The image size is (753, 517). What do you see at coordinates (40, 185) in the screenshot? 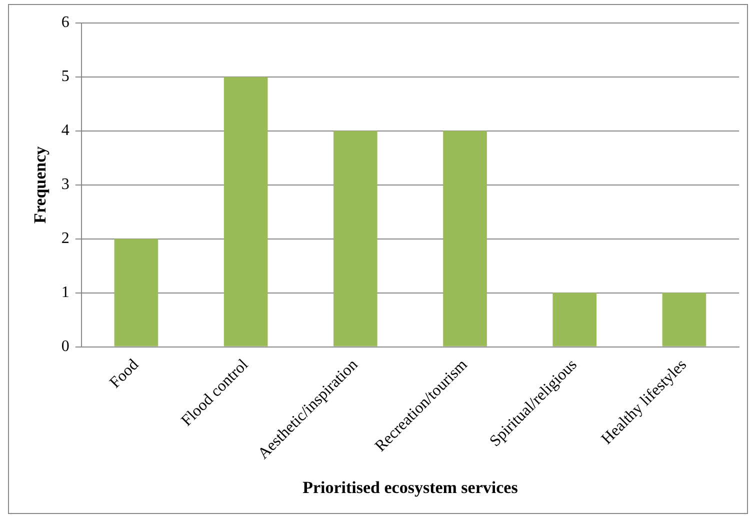
I see `y-axis-title: Frequency` at bounding box center [40, 185].